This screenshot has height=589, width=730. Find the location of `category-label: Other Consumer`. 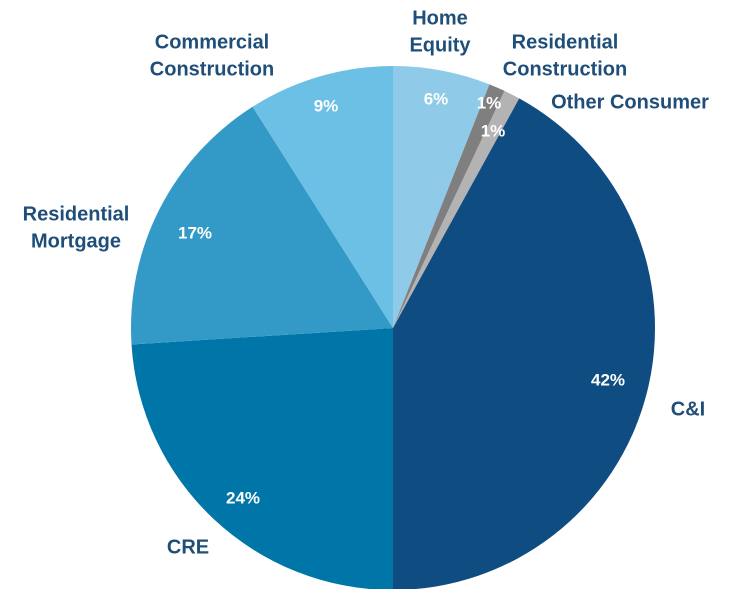

category-label: Other Consumer is located at coordinates (630, 102).